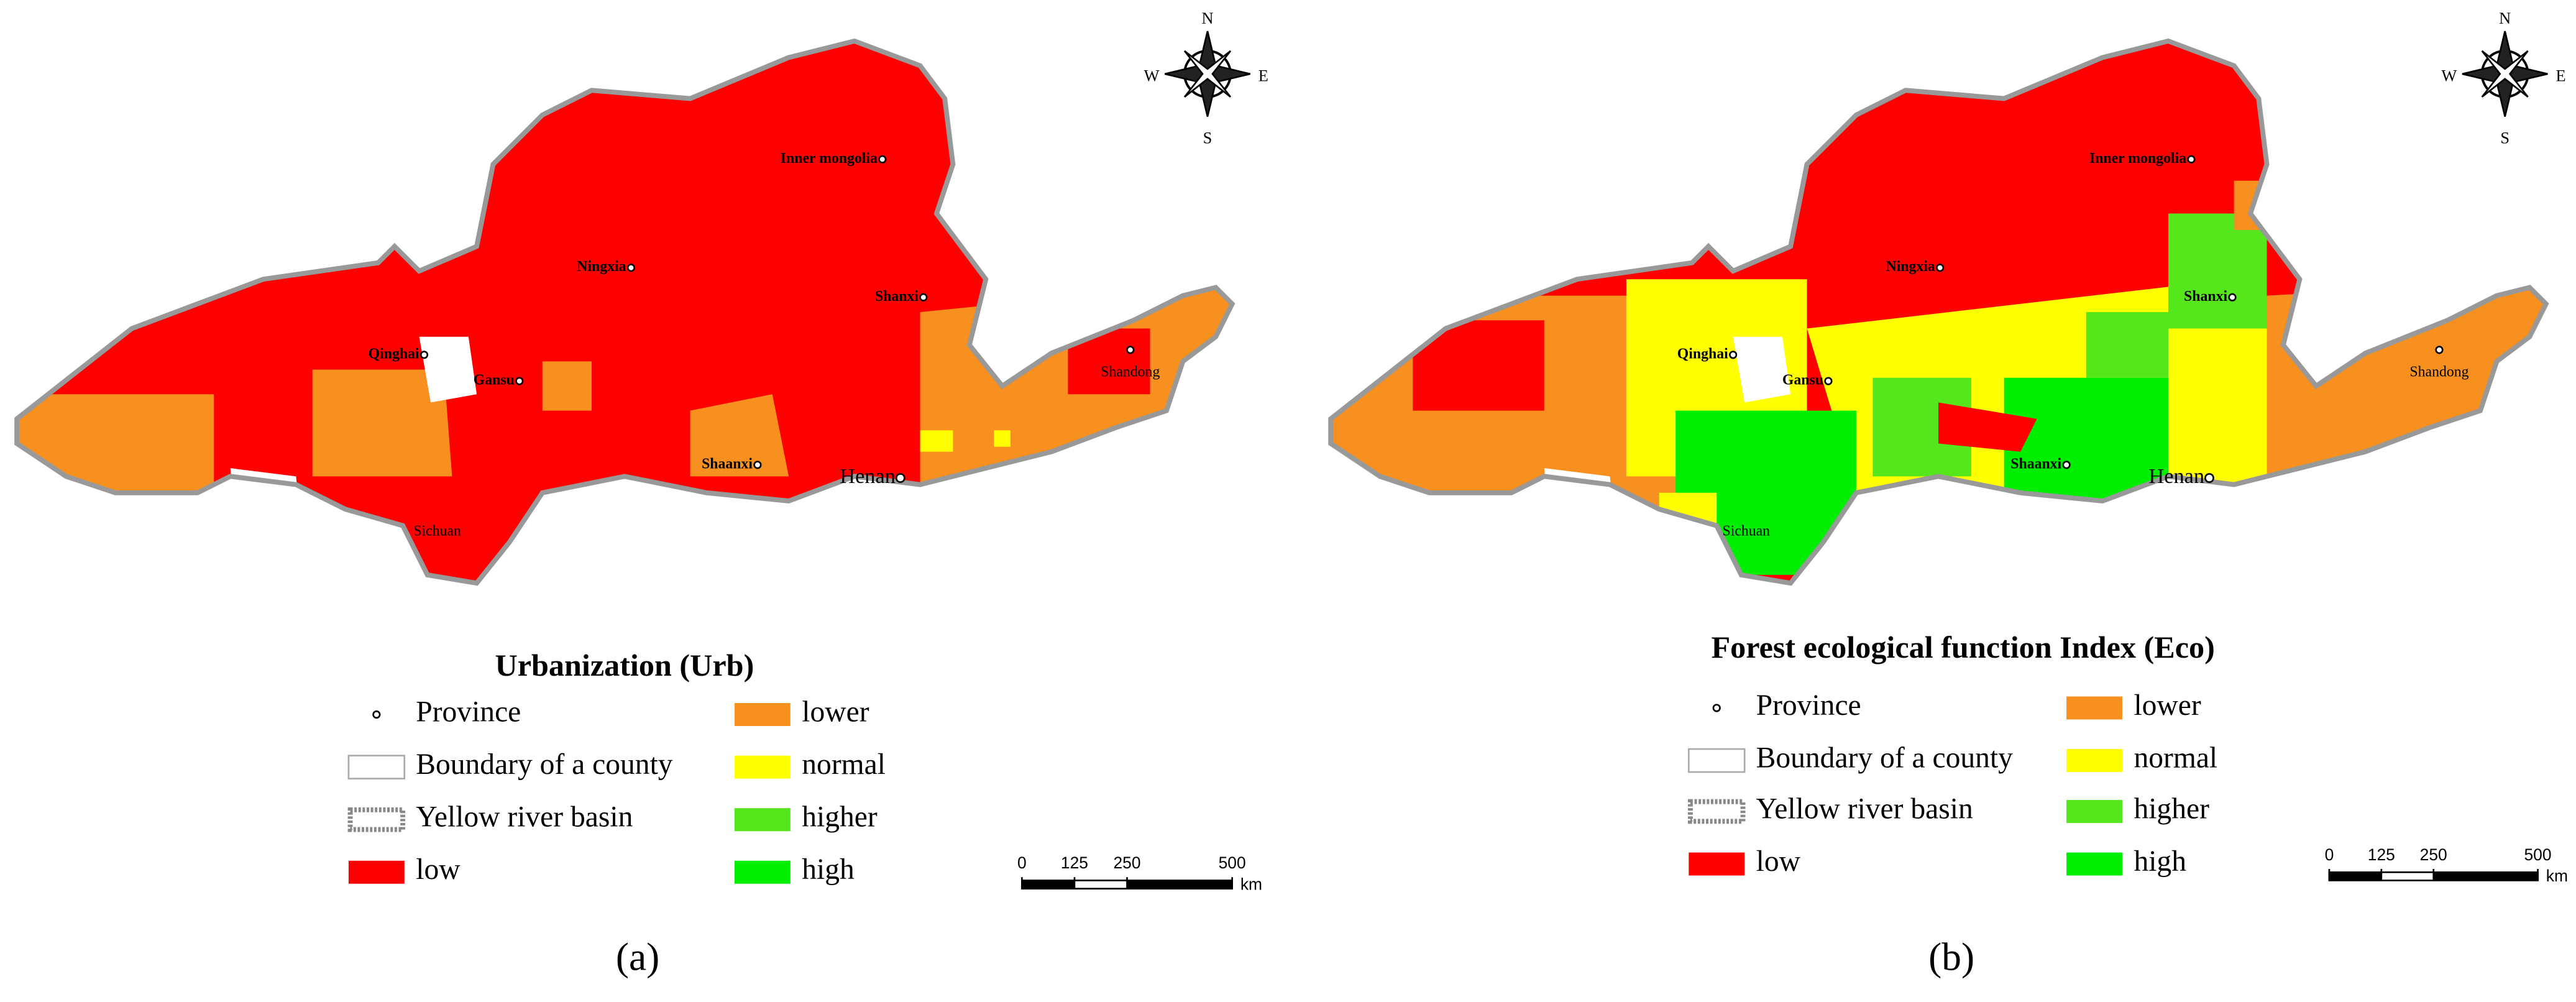 This screenshot has height=1002, width=2576. Describe the element at coordinates (1951, 956) in the screenshot. I see `panel-label: (b)` at that location.